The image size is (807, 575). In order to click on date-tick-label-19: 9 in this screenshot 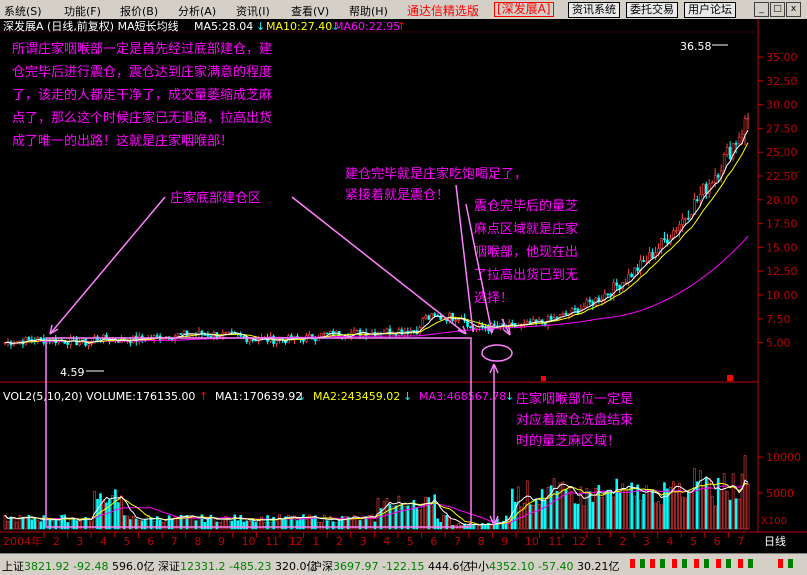, I will do `click(504, 541)`.